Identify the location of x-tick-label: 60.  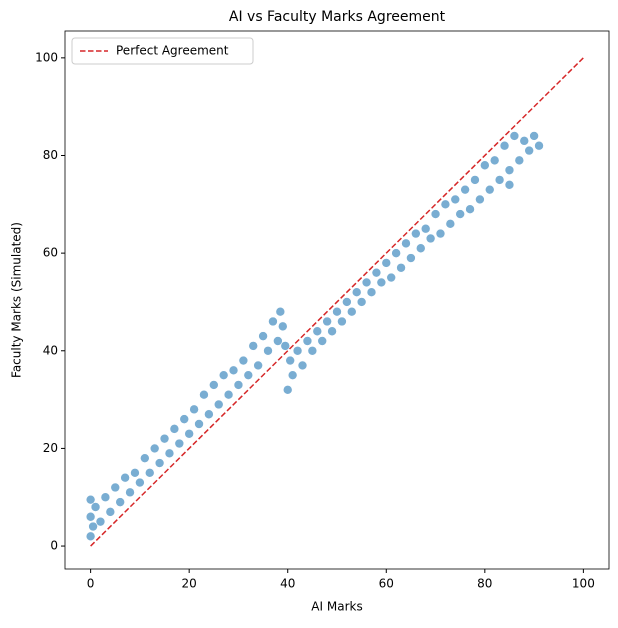
(386, 584).